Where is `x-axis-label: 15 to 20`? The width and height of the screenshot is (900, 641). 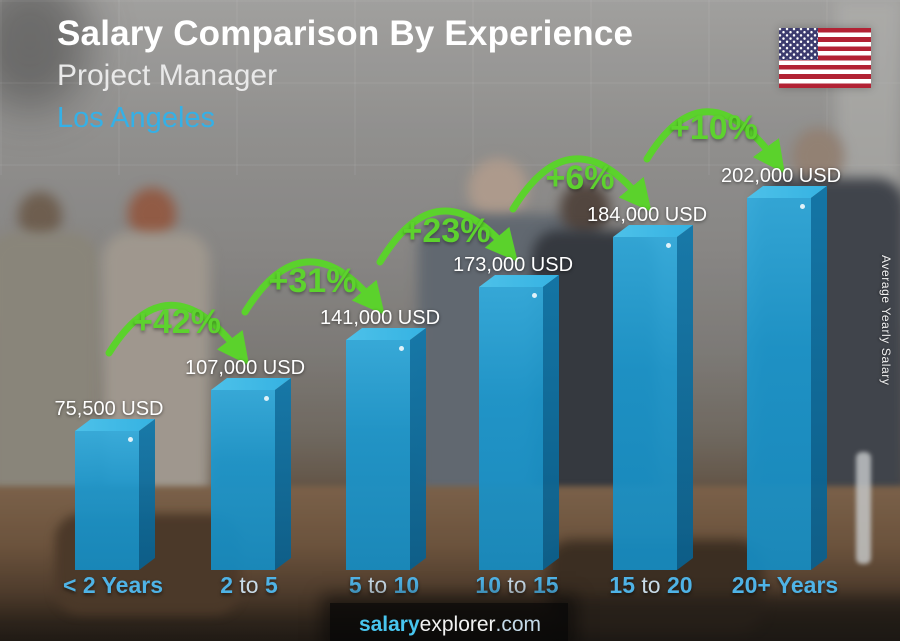 x-axis-label: 15 to 20 is located at coordinates (651, 585).